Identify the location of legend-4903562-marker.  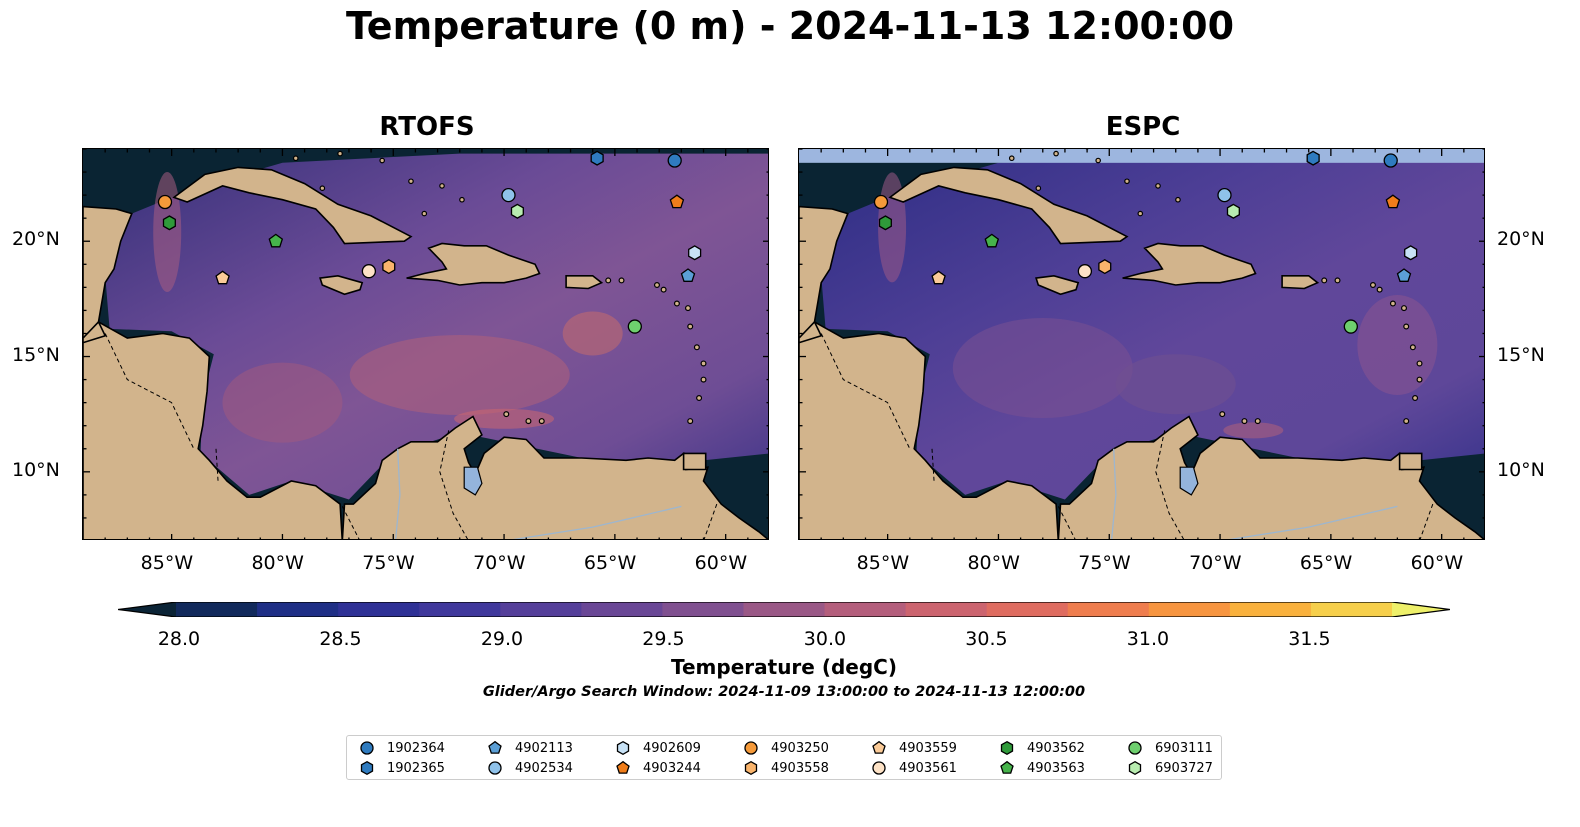
(1007, 748).